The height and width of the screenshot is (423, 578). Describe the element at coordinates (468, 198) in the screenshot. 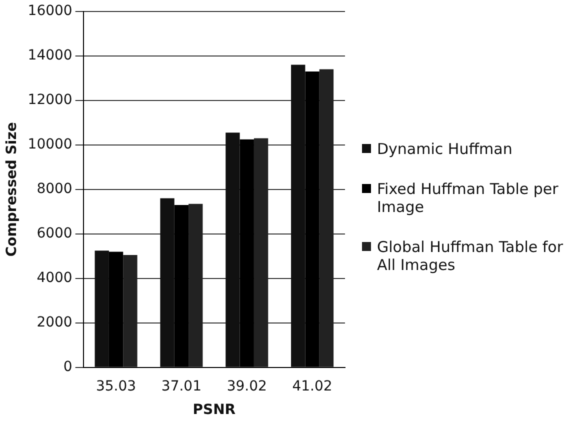

I see `legend-label: Fixed Huffman Table per Image` at that location.